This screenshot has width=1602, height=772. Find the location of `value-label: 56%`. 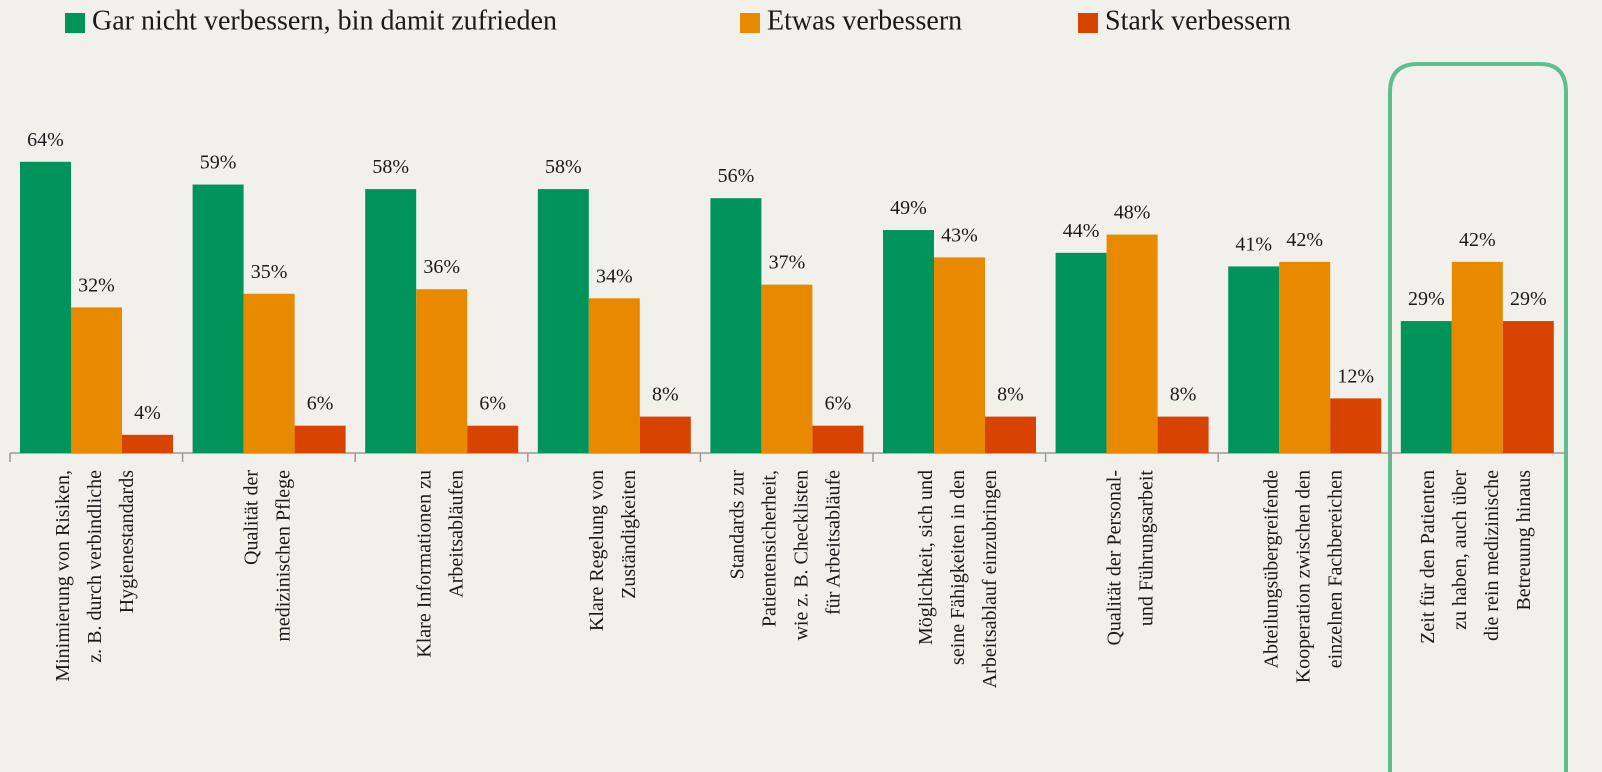

value-label: 56% is located at coordinates (736, 176).